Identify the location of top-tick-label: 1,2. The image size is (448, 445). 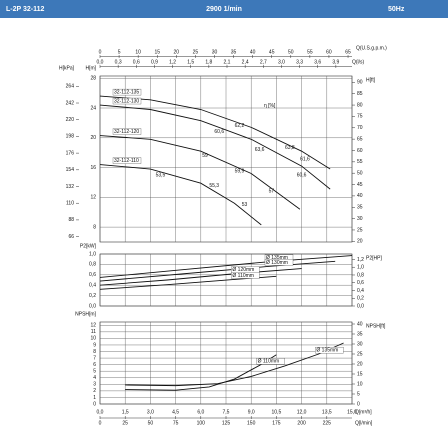
(172, 62).